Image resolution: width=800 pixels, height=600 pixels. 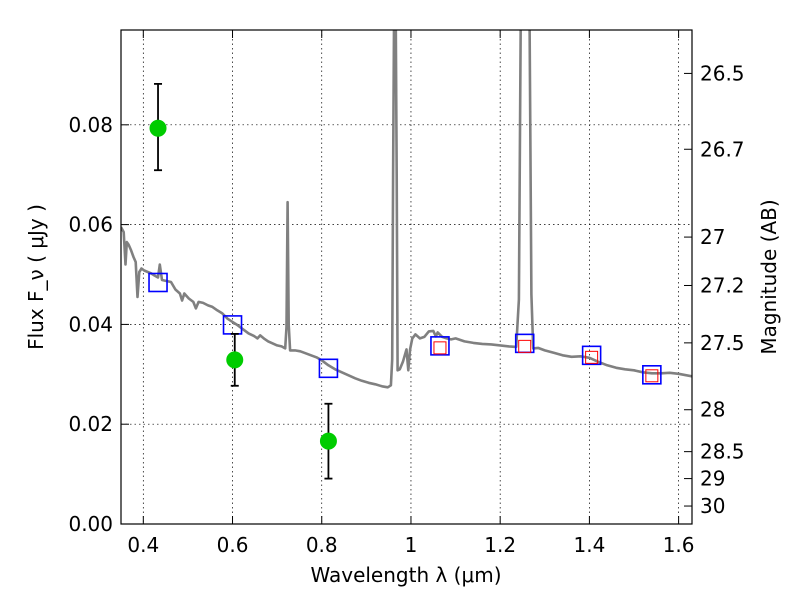 What do you see at coordinates (769, 276) in the screenshot?
I see `y2-axis-title: Magnitude (AB)` at bounding box center [769, 276].